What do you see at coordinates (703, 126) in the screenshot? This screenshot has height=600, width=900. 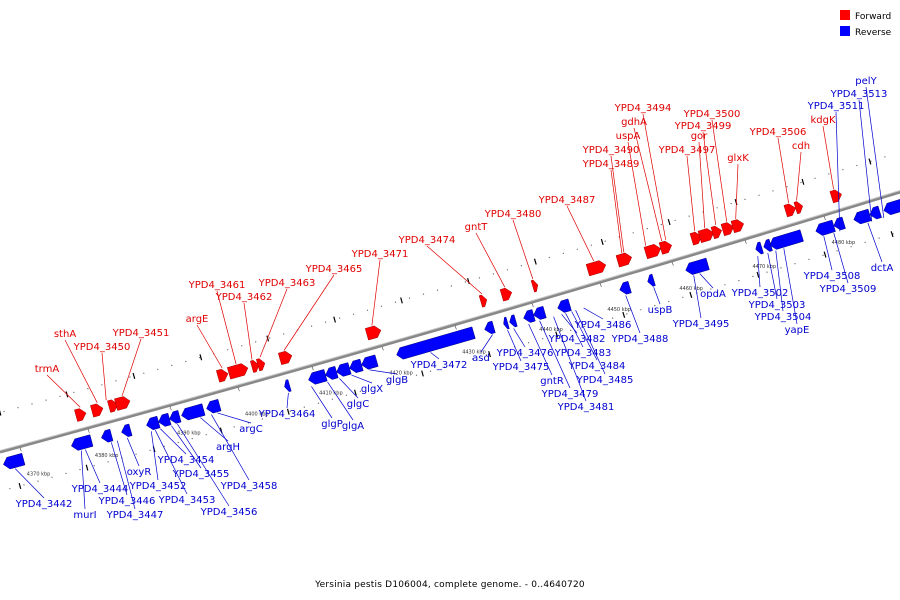 I see `gene-label: YPD4_3499` at bounding box center [703, 126].